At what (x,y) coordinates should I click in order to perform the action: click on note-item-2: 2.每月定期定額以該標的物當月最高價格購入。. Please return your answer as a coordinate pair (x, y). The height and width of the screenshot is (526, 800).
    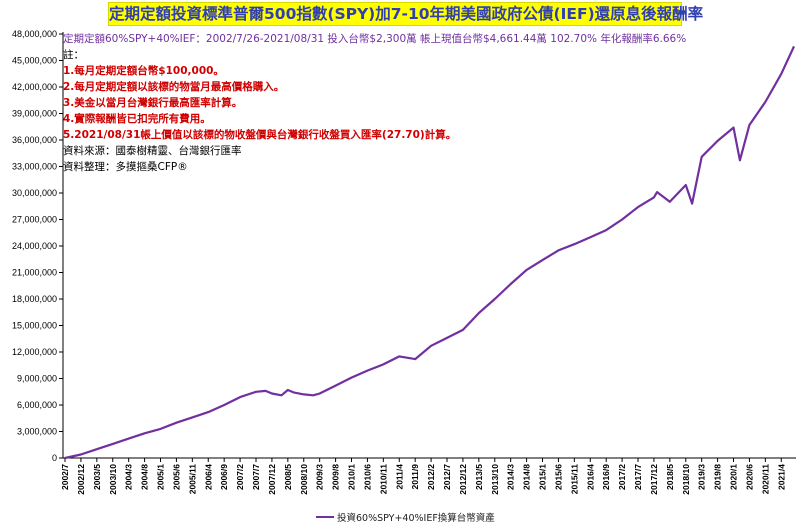
    Looking at the image, I should click on (174, 87).